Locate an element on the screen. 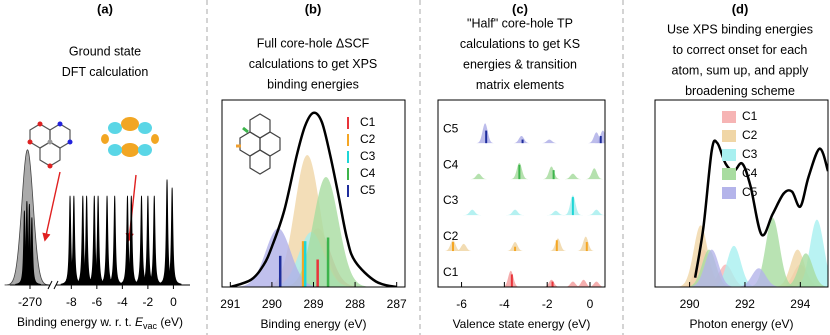 This screenshot has height=335, width=830. x-axis-label-var: E is located at coordinates (139, 322).